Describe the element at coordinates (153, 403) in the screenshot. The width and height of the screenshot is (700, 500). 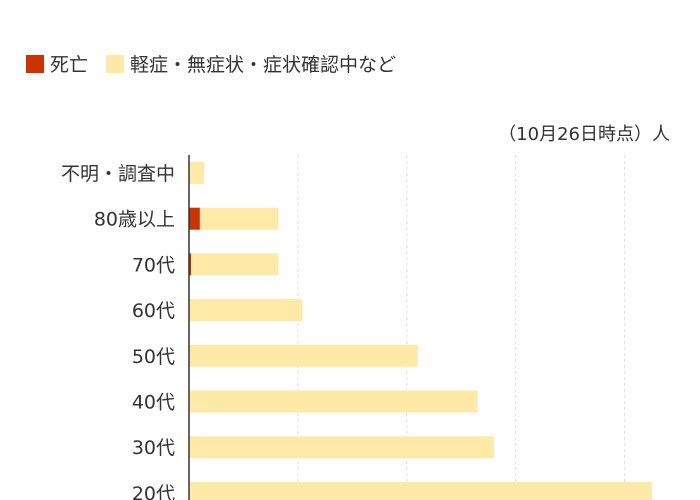
I see `category-label: 40代` at that location.